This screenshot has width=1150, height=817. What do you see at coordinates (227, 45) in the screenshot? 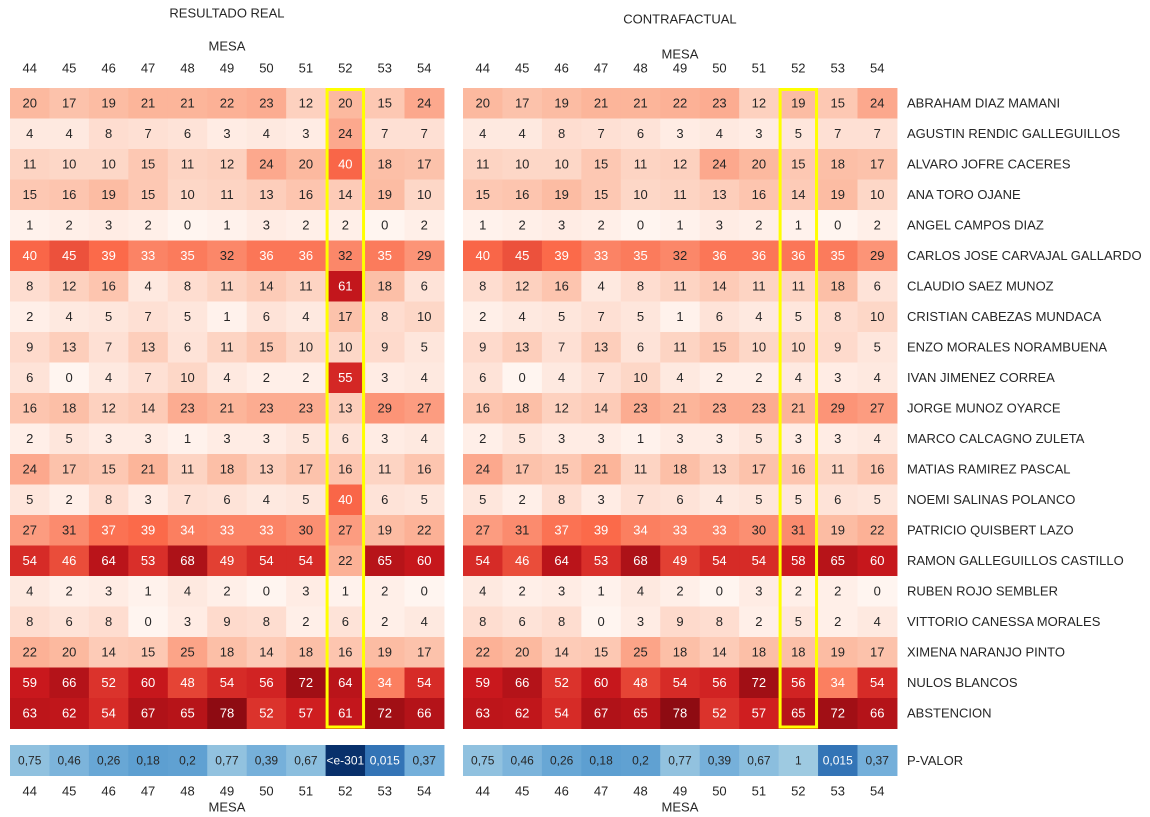
I see `x-axis-label: MESA` at bounding box center [227, 45].